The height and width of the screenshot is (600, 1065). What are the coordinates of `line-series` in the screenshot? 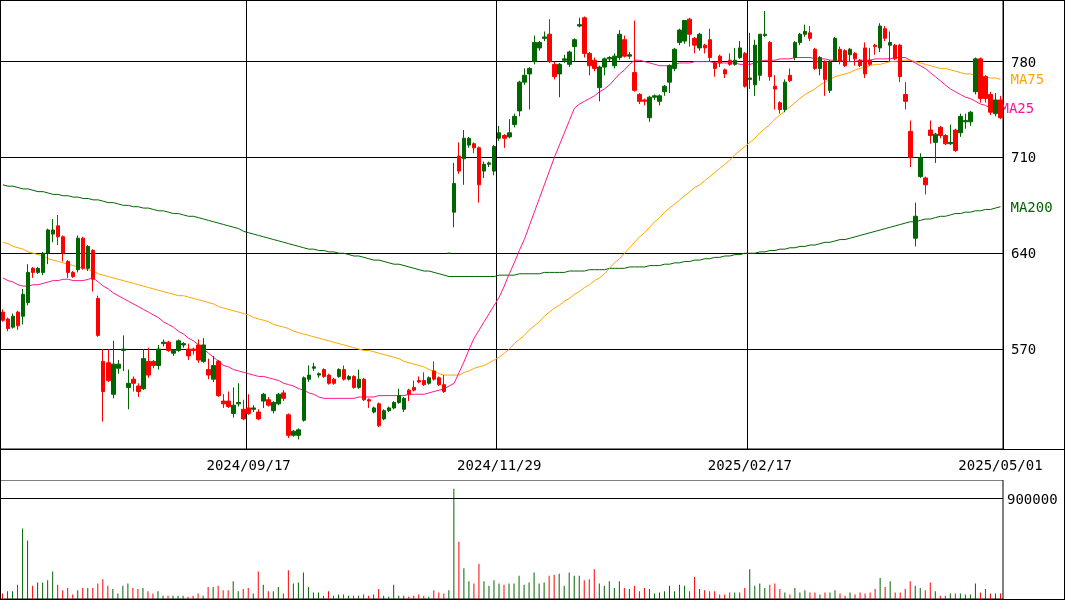 It's located at (501, 231).